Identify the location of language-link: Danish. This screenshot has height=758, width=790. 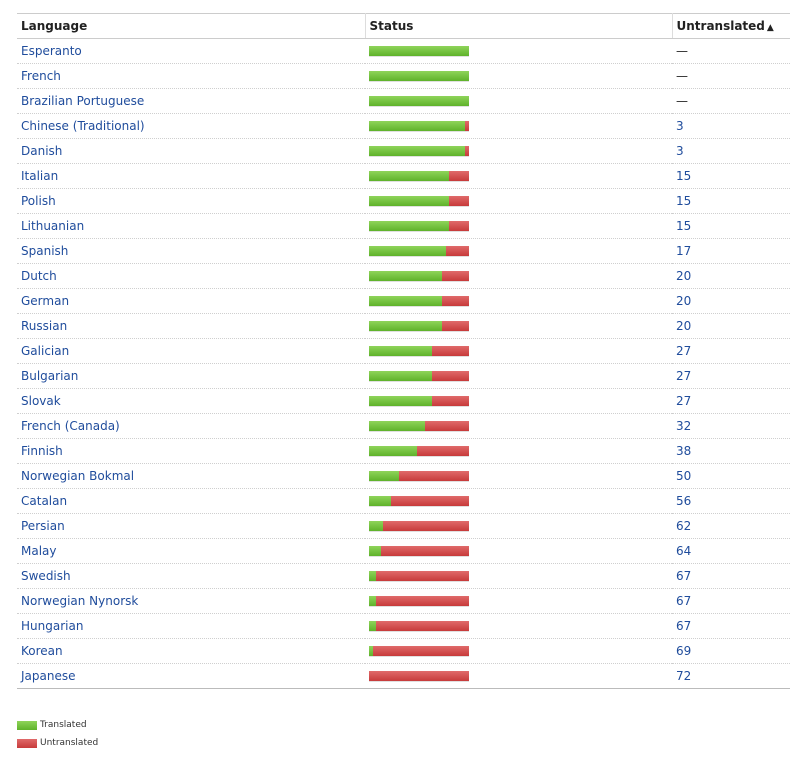
(42, 151).